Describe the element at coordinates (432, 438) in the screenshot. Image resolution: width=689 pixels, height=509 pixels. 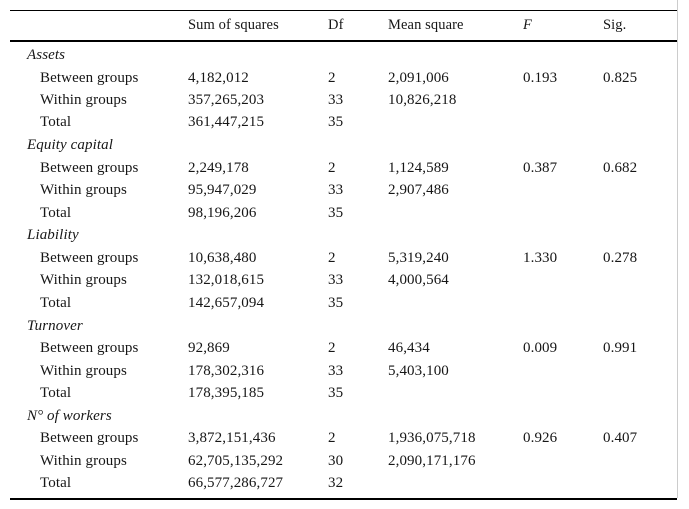
I see `cell-mean-square: 1,936,075,718` at that location.